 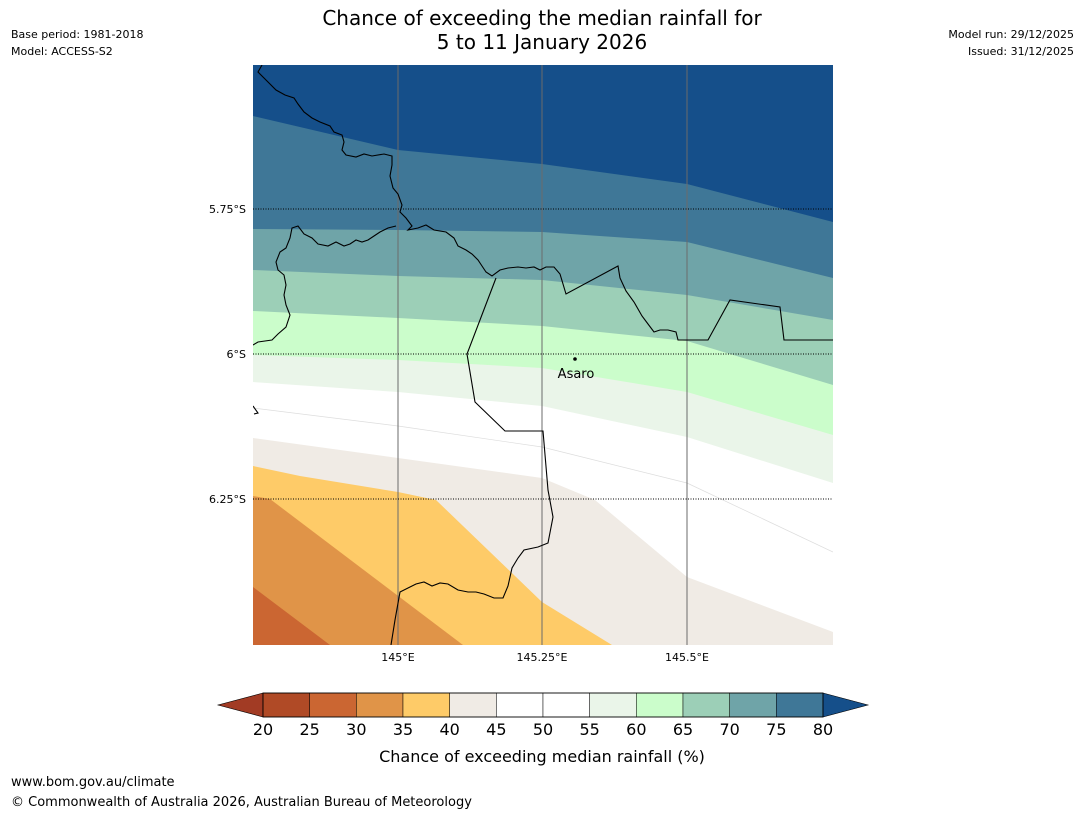 I want to click on colorbar-tick-label: 80, so click(x=823, y=729).